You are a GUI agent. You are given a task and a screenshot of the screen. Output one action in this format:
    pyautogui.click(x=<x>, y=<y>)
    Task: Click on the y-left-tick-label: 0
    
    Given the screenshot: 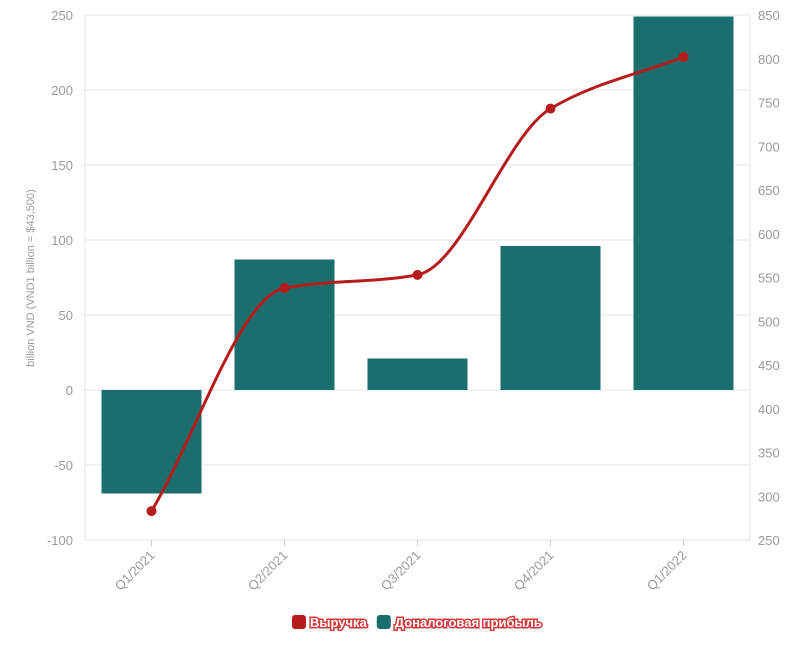 What is the action you would take?
    pyautogui.click(x=69, y=390)
    